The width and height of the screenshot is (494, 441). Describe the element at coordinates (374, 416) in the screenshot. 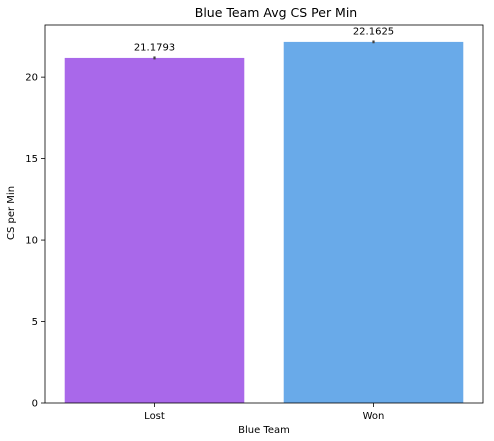

I see `x-tick-label-won: Won` at that location.